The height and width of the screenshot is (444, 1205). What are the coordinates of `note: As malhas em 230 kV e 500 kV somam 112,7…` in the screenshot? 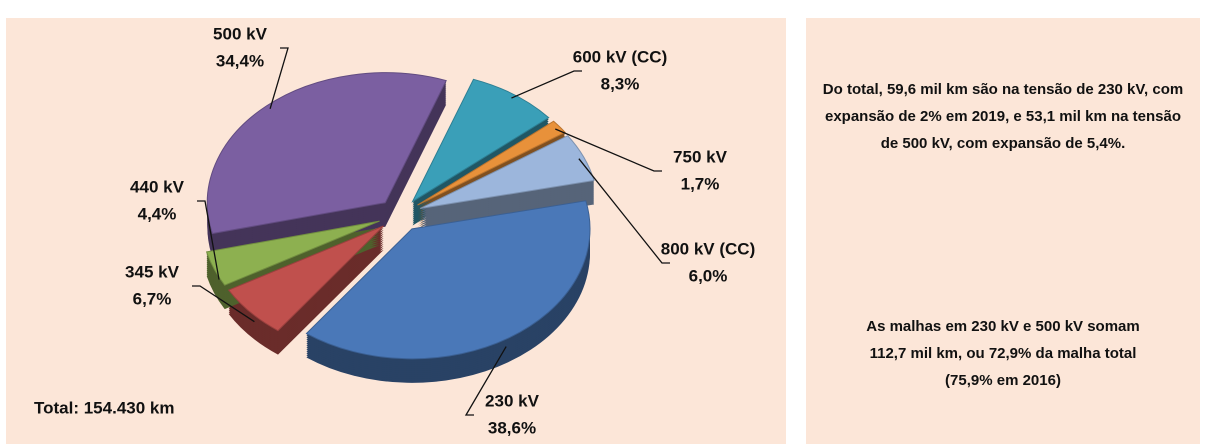 It's located at (1003, 353).